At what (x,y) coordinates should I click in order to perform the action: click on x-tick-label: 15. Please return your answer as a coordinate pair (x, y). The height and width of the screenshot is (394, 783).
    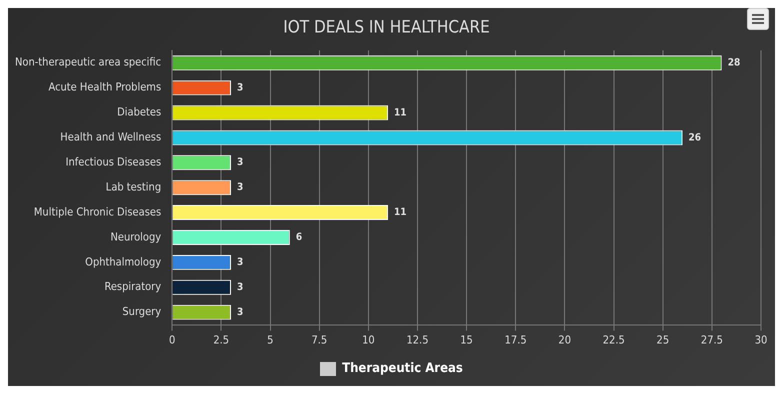
    Looking at the image, I should click on (466, 339).